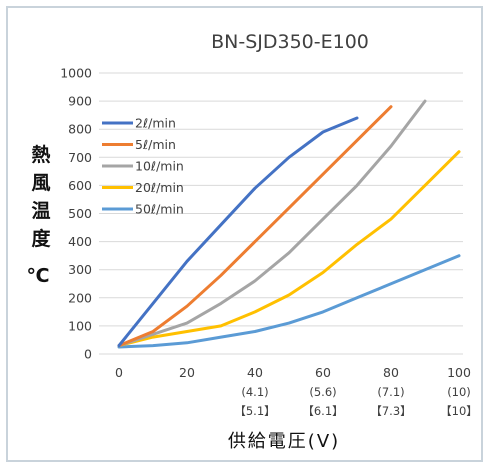 The height and width of the screenshot is (470, 491). Describe the element at coordinates (159, 166) in the screenshot. I see `legend-label: 10ℓ/min` at that location.